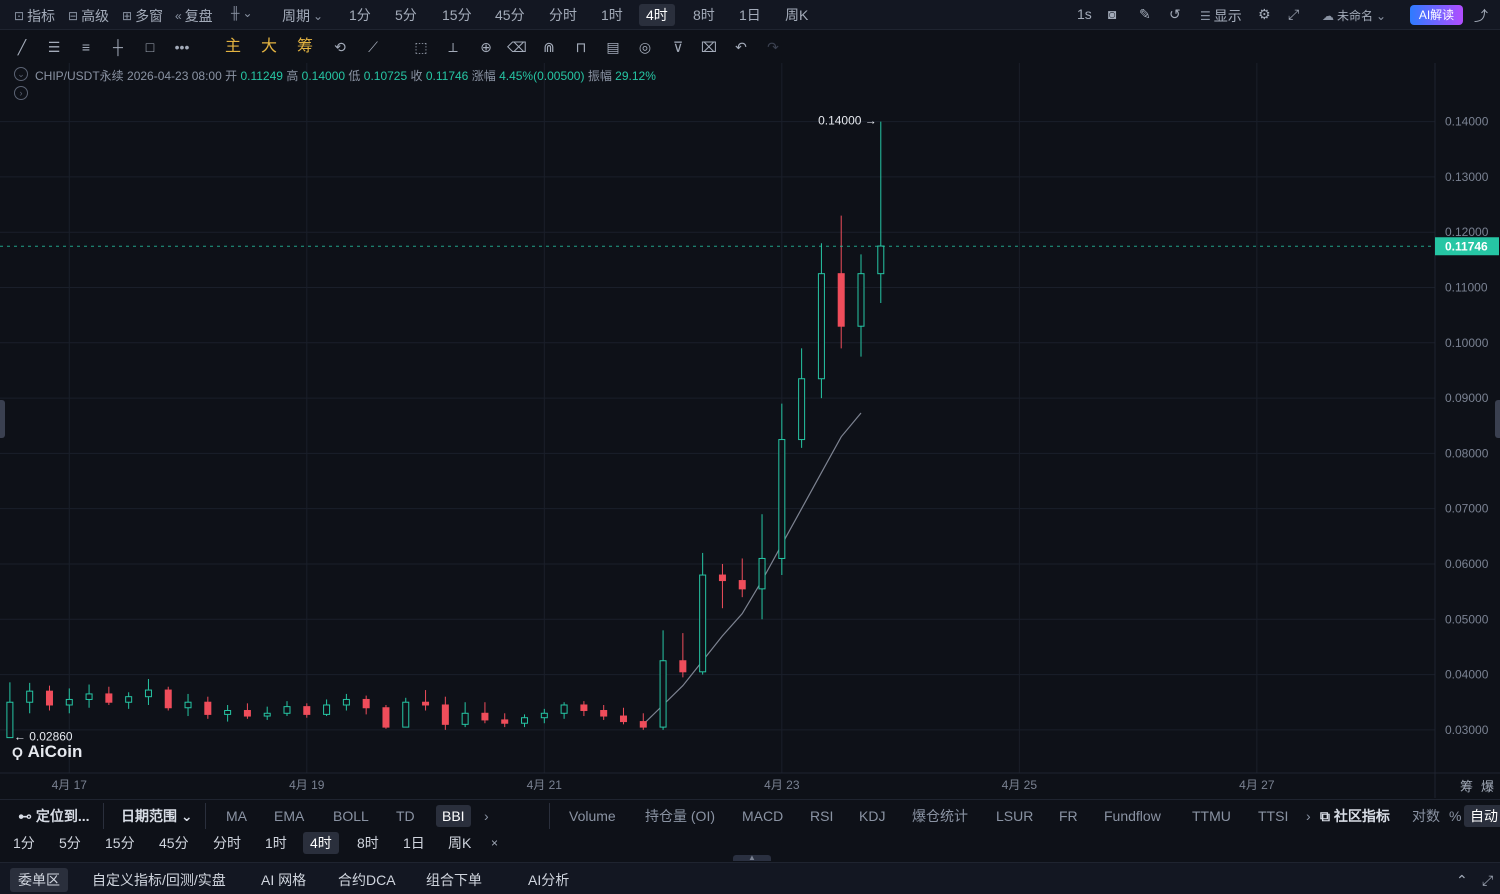 This screenshot has height=894, width=1500. I want to click on sub-indicator-tab: LSUR, so click(1015, 816).